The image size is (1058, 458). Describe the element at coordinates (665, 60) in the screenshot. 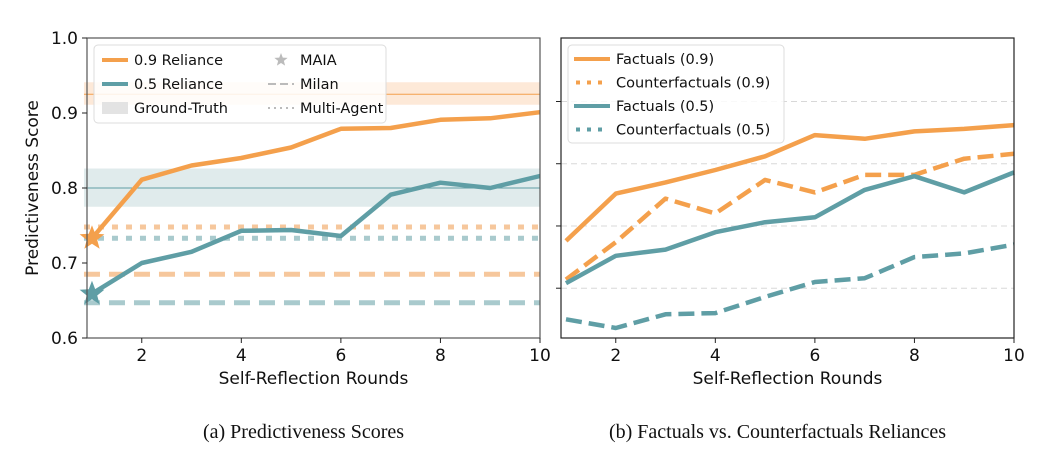

I see `legend-label: Factuals (0.9)` at that location.